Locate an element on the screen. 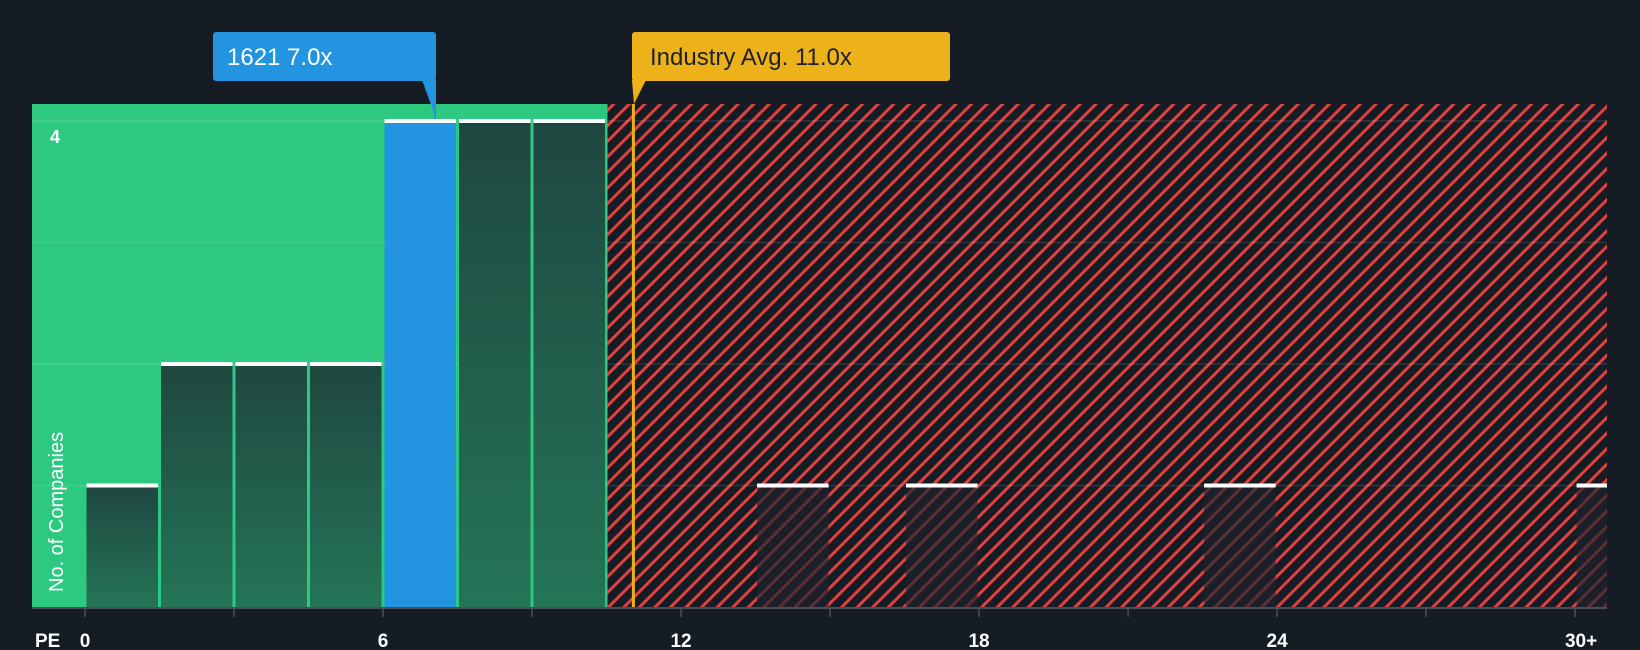 Image resolution: width=1640 pixels, height=650 pixels. x-tick-label: 24 is located at coordinates (1278, 640).